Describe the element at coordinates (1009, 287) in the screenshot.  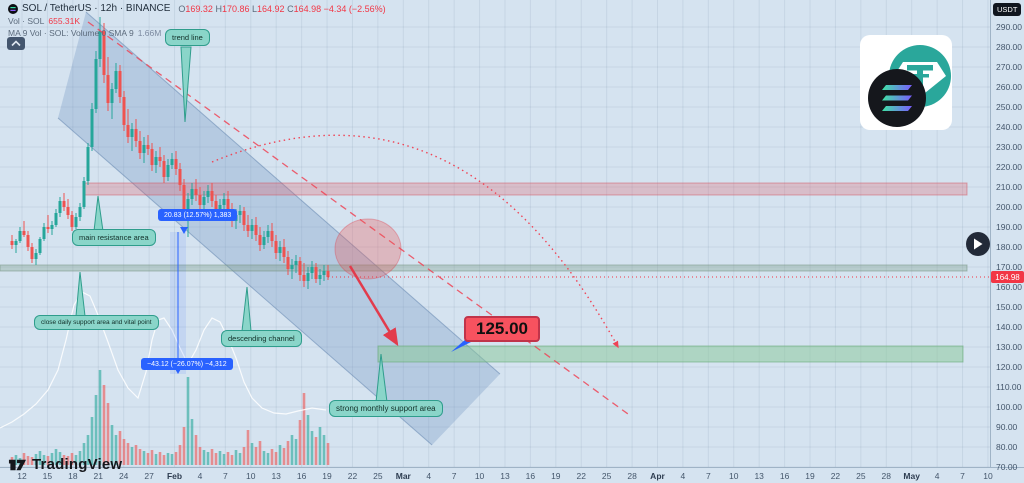
I see `price-tick-label: 160.00` at that location.